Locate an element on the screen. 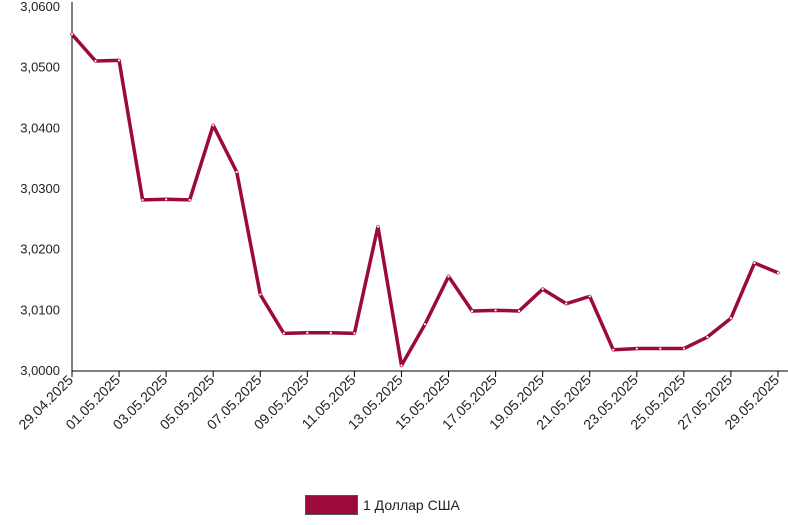  legend: 1 Доллар США is located at coordinates (382, 505).